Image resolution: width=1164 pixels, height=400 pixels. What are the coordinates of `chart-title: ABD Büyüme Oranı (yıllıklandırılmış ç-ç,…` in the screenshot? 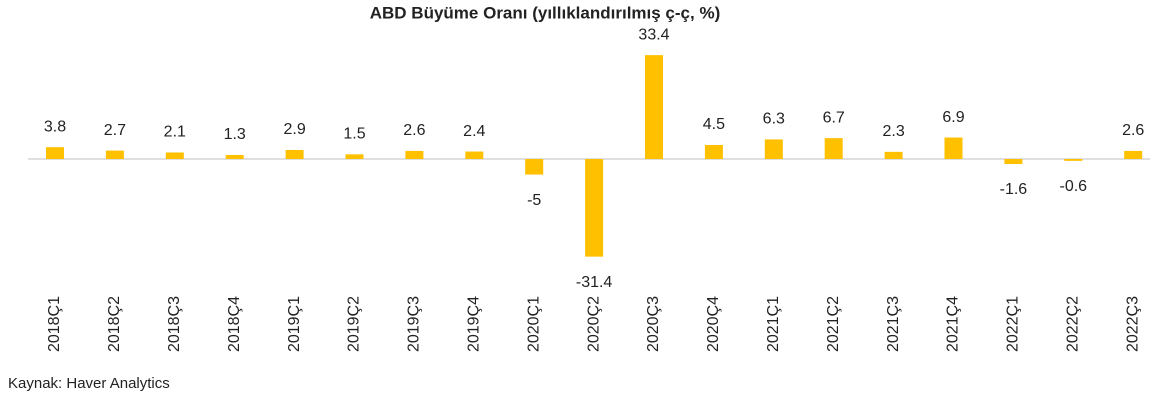 It's located at (545, 12).